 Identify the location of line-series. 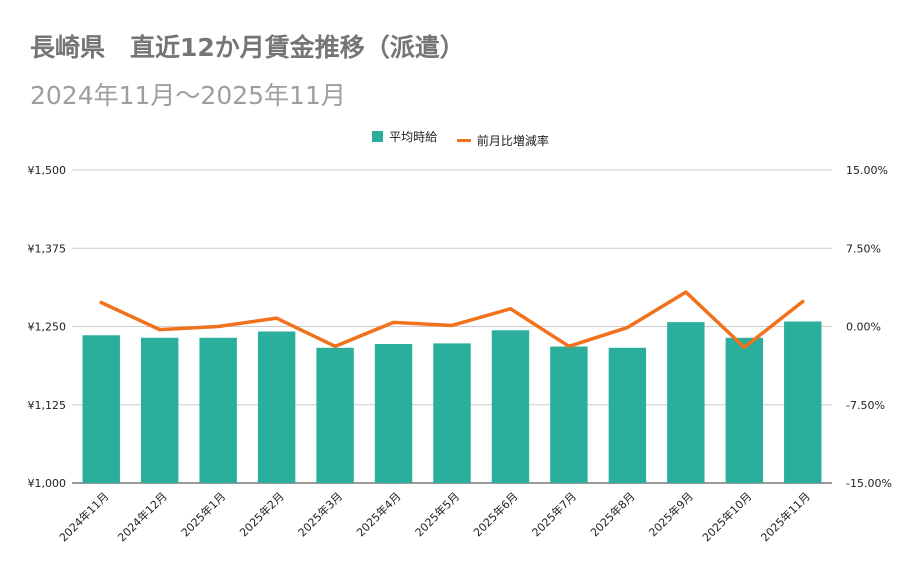
(452, 320).